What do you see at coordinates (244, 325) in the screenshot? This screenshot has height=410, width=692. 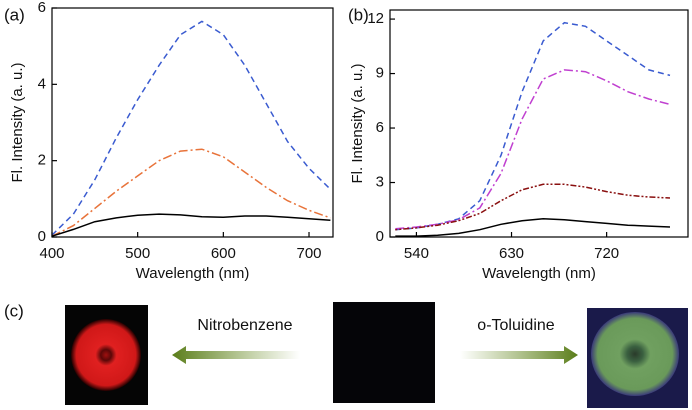 I see `arrow-label: Nitrobenzene` at bounding box center [244, 325].